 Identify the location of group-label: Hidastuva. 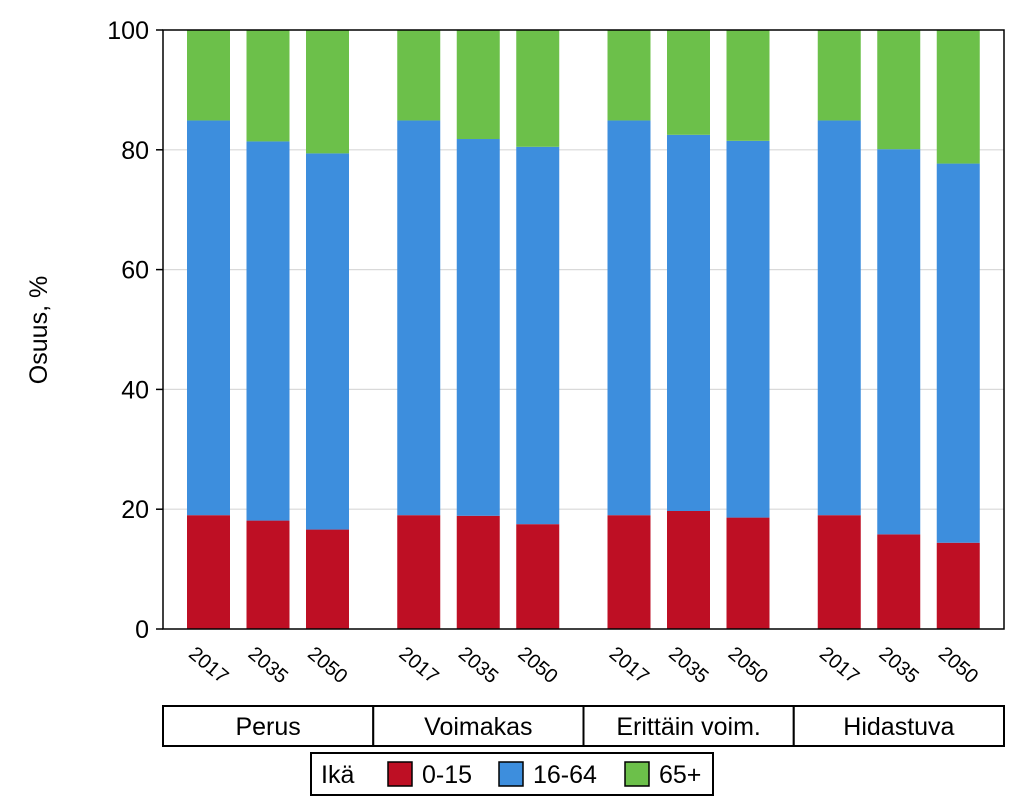
(898, 727).